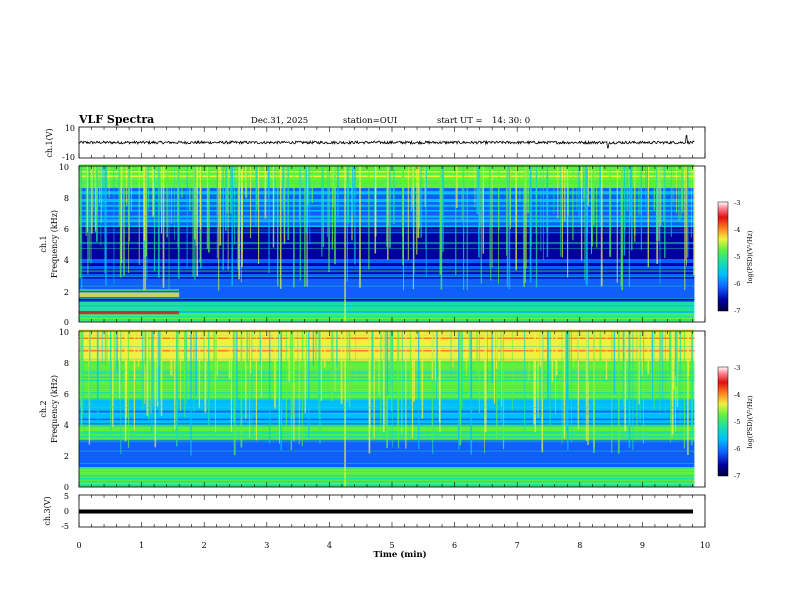 The width and height of the screenshot is (792, 612). Describe the element at coordinates (54, 409) in the screenshot. I see `ch2-spec-ylabel-freq: Frequency (kHz)` at that location.